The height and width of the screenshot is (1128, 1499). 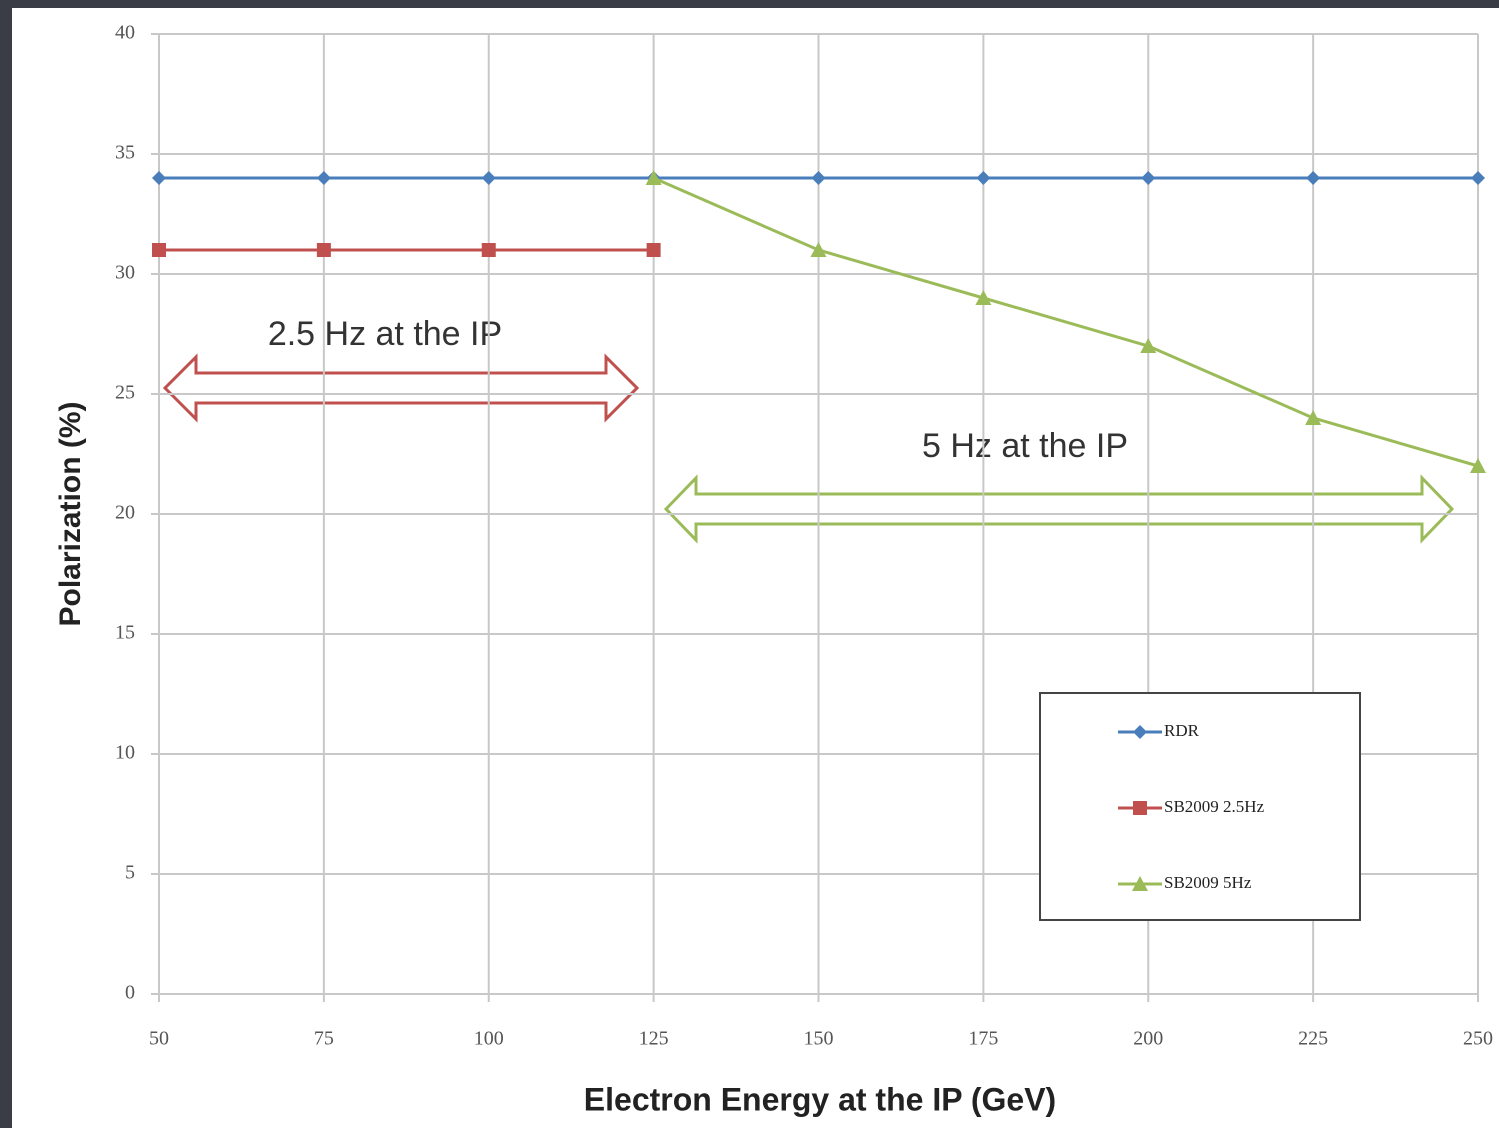 What do you see at coordinates (1025, 446) in the screenshot?
I see `annotation: 5 Hz at the IP` at bounding box center [1025, 446].